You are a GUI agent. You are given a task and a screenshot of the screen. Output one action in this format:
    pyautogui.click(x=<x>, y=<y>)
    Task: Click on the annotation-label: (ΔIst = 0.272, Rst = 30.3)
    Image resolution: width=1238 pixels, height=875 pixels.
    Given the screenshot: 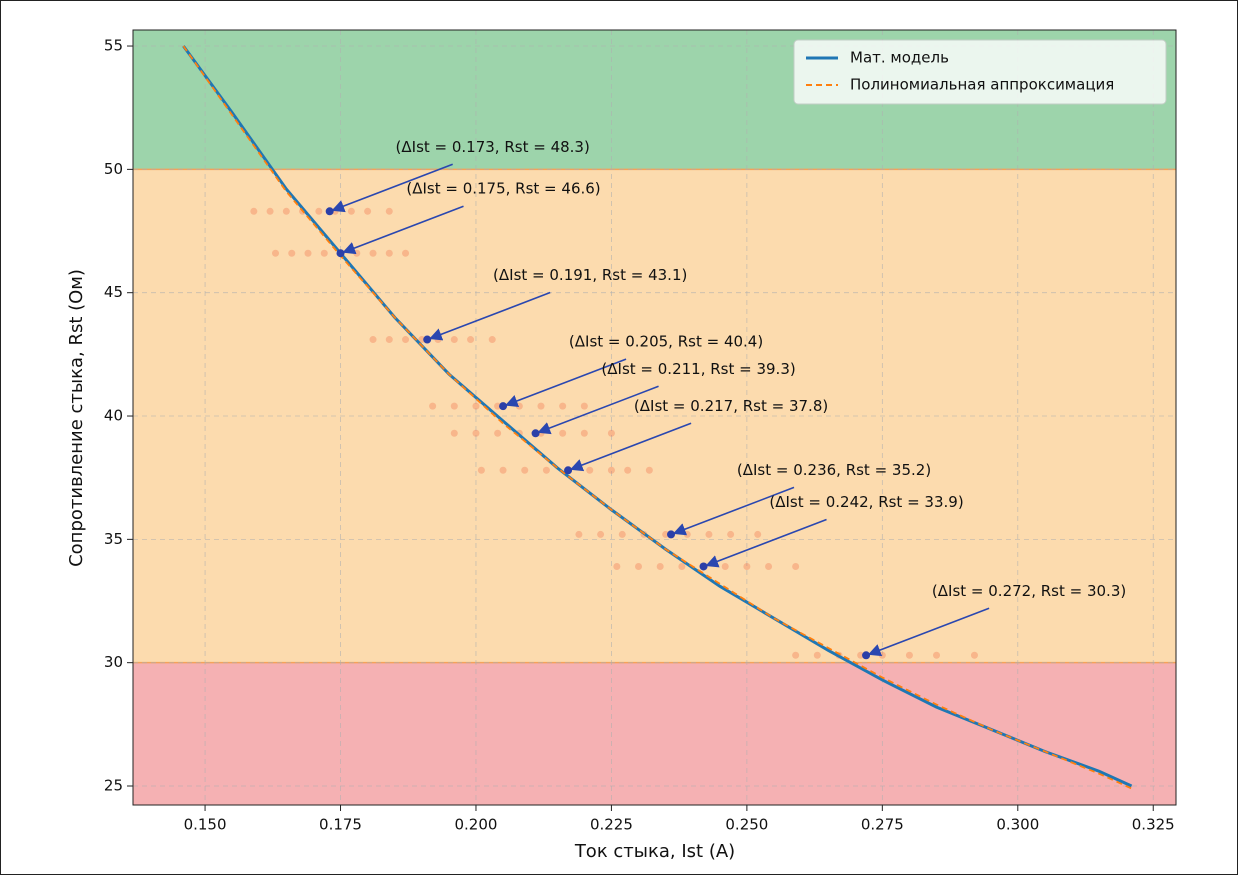 What is the action you would take?
    pyautogui.click(x=1029, y=591)
    